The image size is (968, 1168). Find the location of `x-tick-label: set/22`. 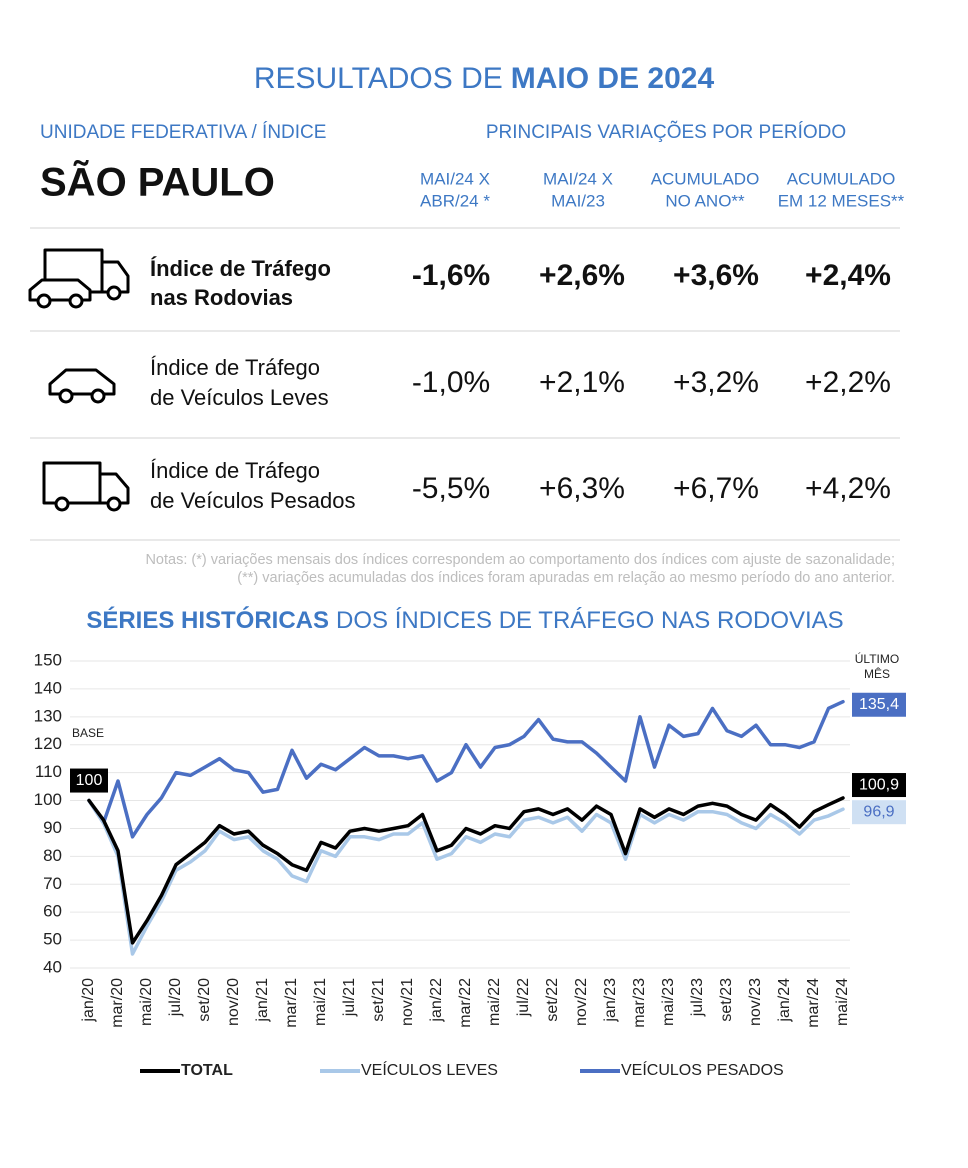

x-tick-label: set/22 is located at coordinates (552, 1000).